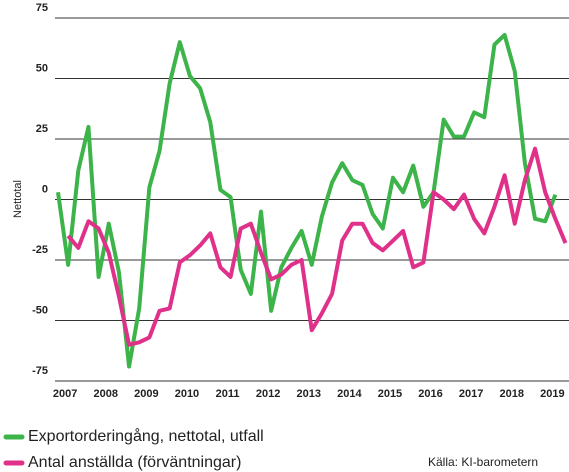 The width and height of the screenshot is (569, 472). What do you see at coordinates (309, 394) in the screenshot?
I see `x-tick-label: 2013` at bounding box center [309, 394].